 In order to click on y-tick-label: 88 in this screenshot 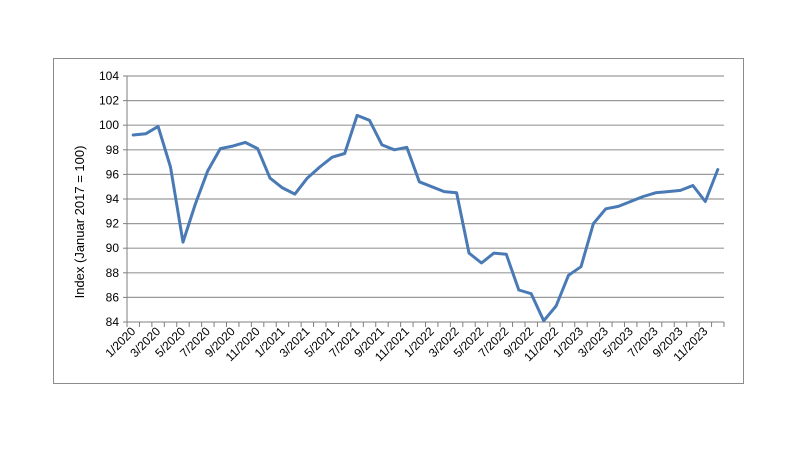, I will do `click(113, 273)`.